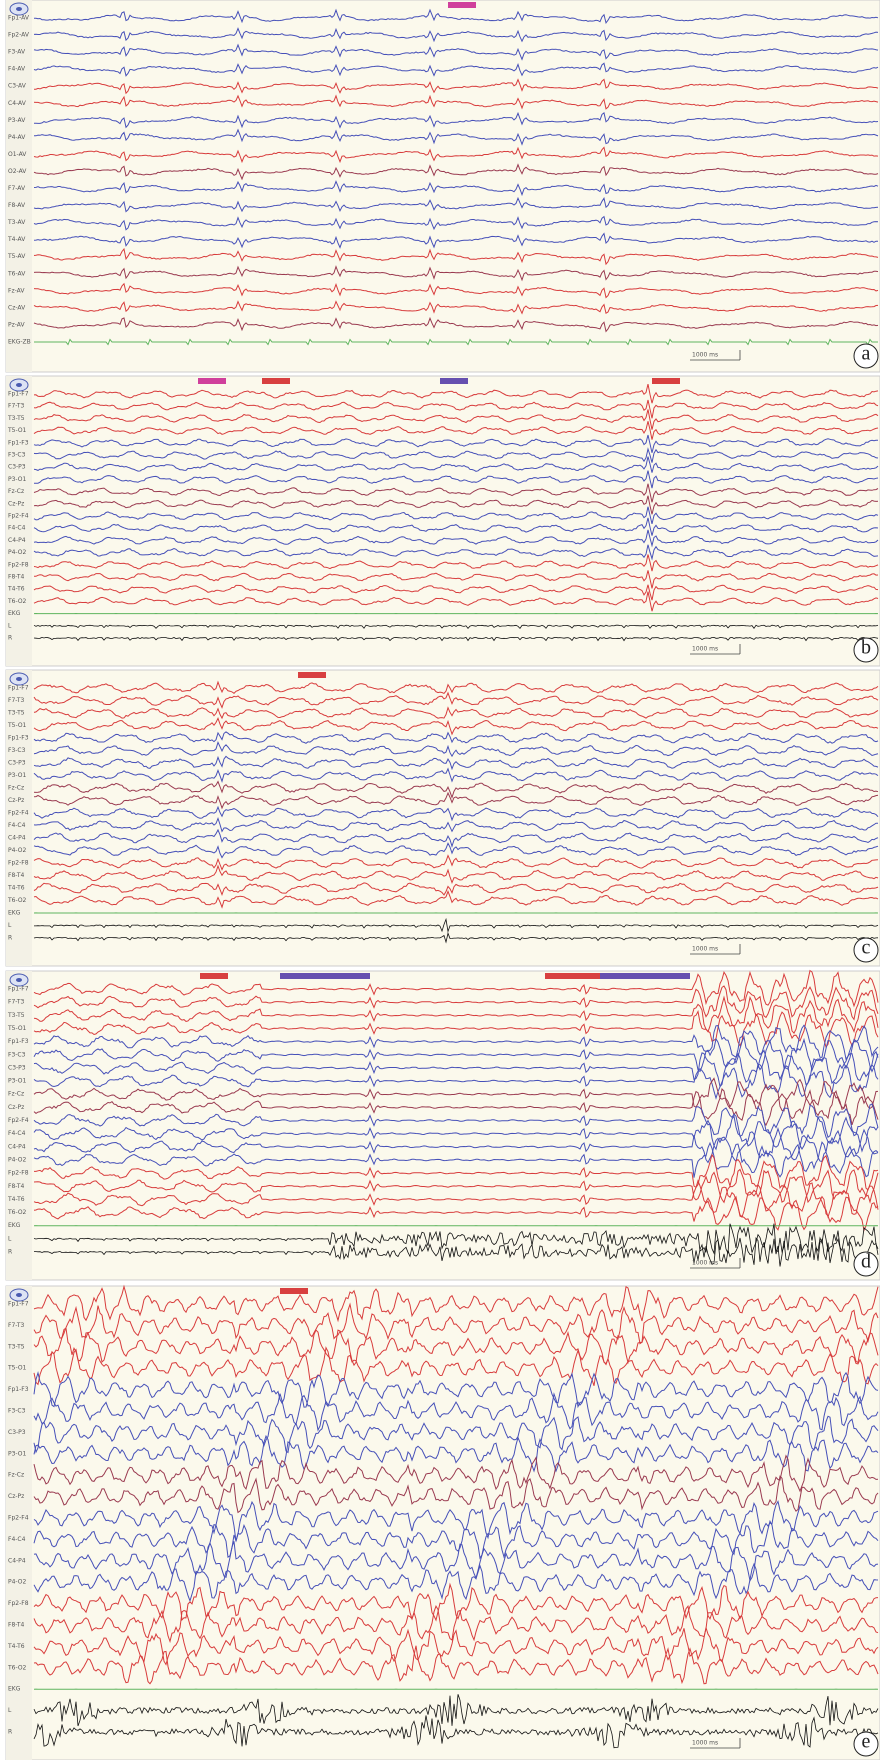  I want to click on panel-letter: e, so click(866, 1742).